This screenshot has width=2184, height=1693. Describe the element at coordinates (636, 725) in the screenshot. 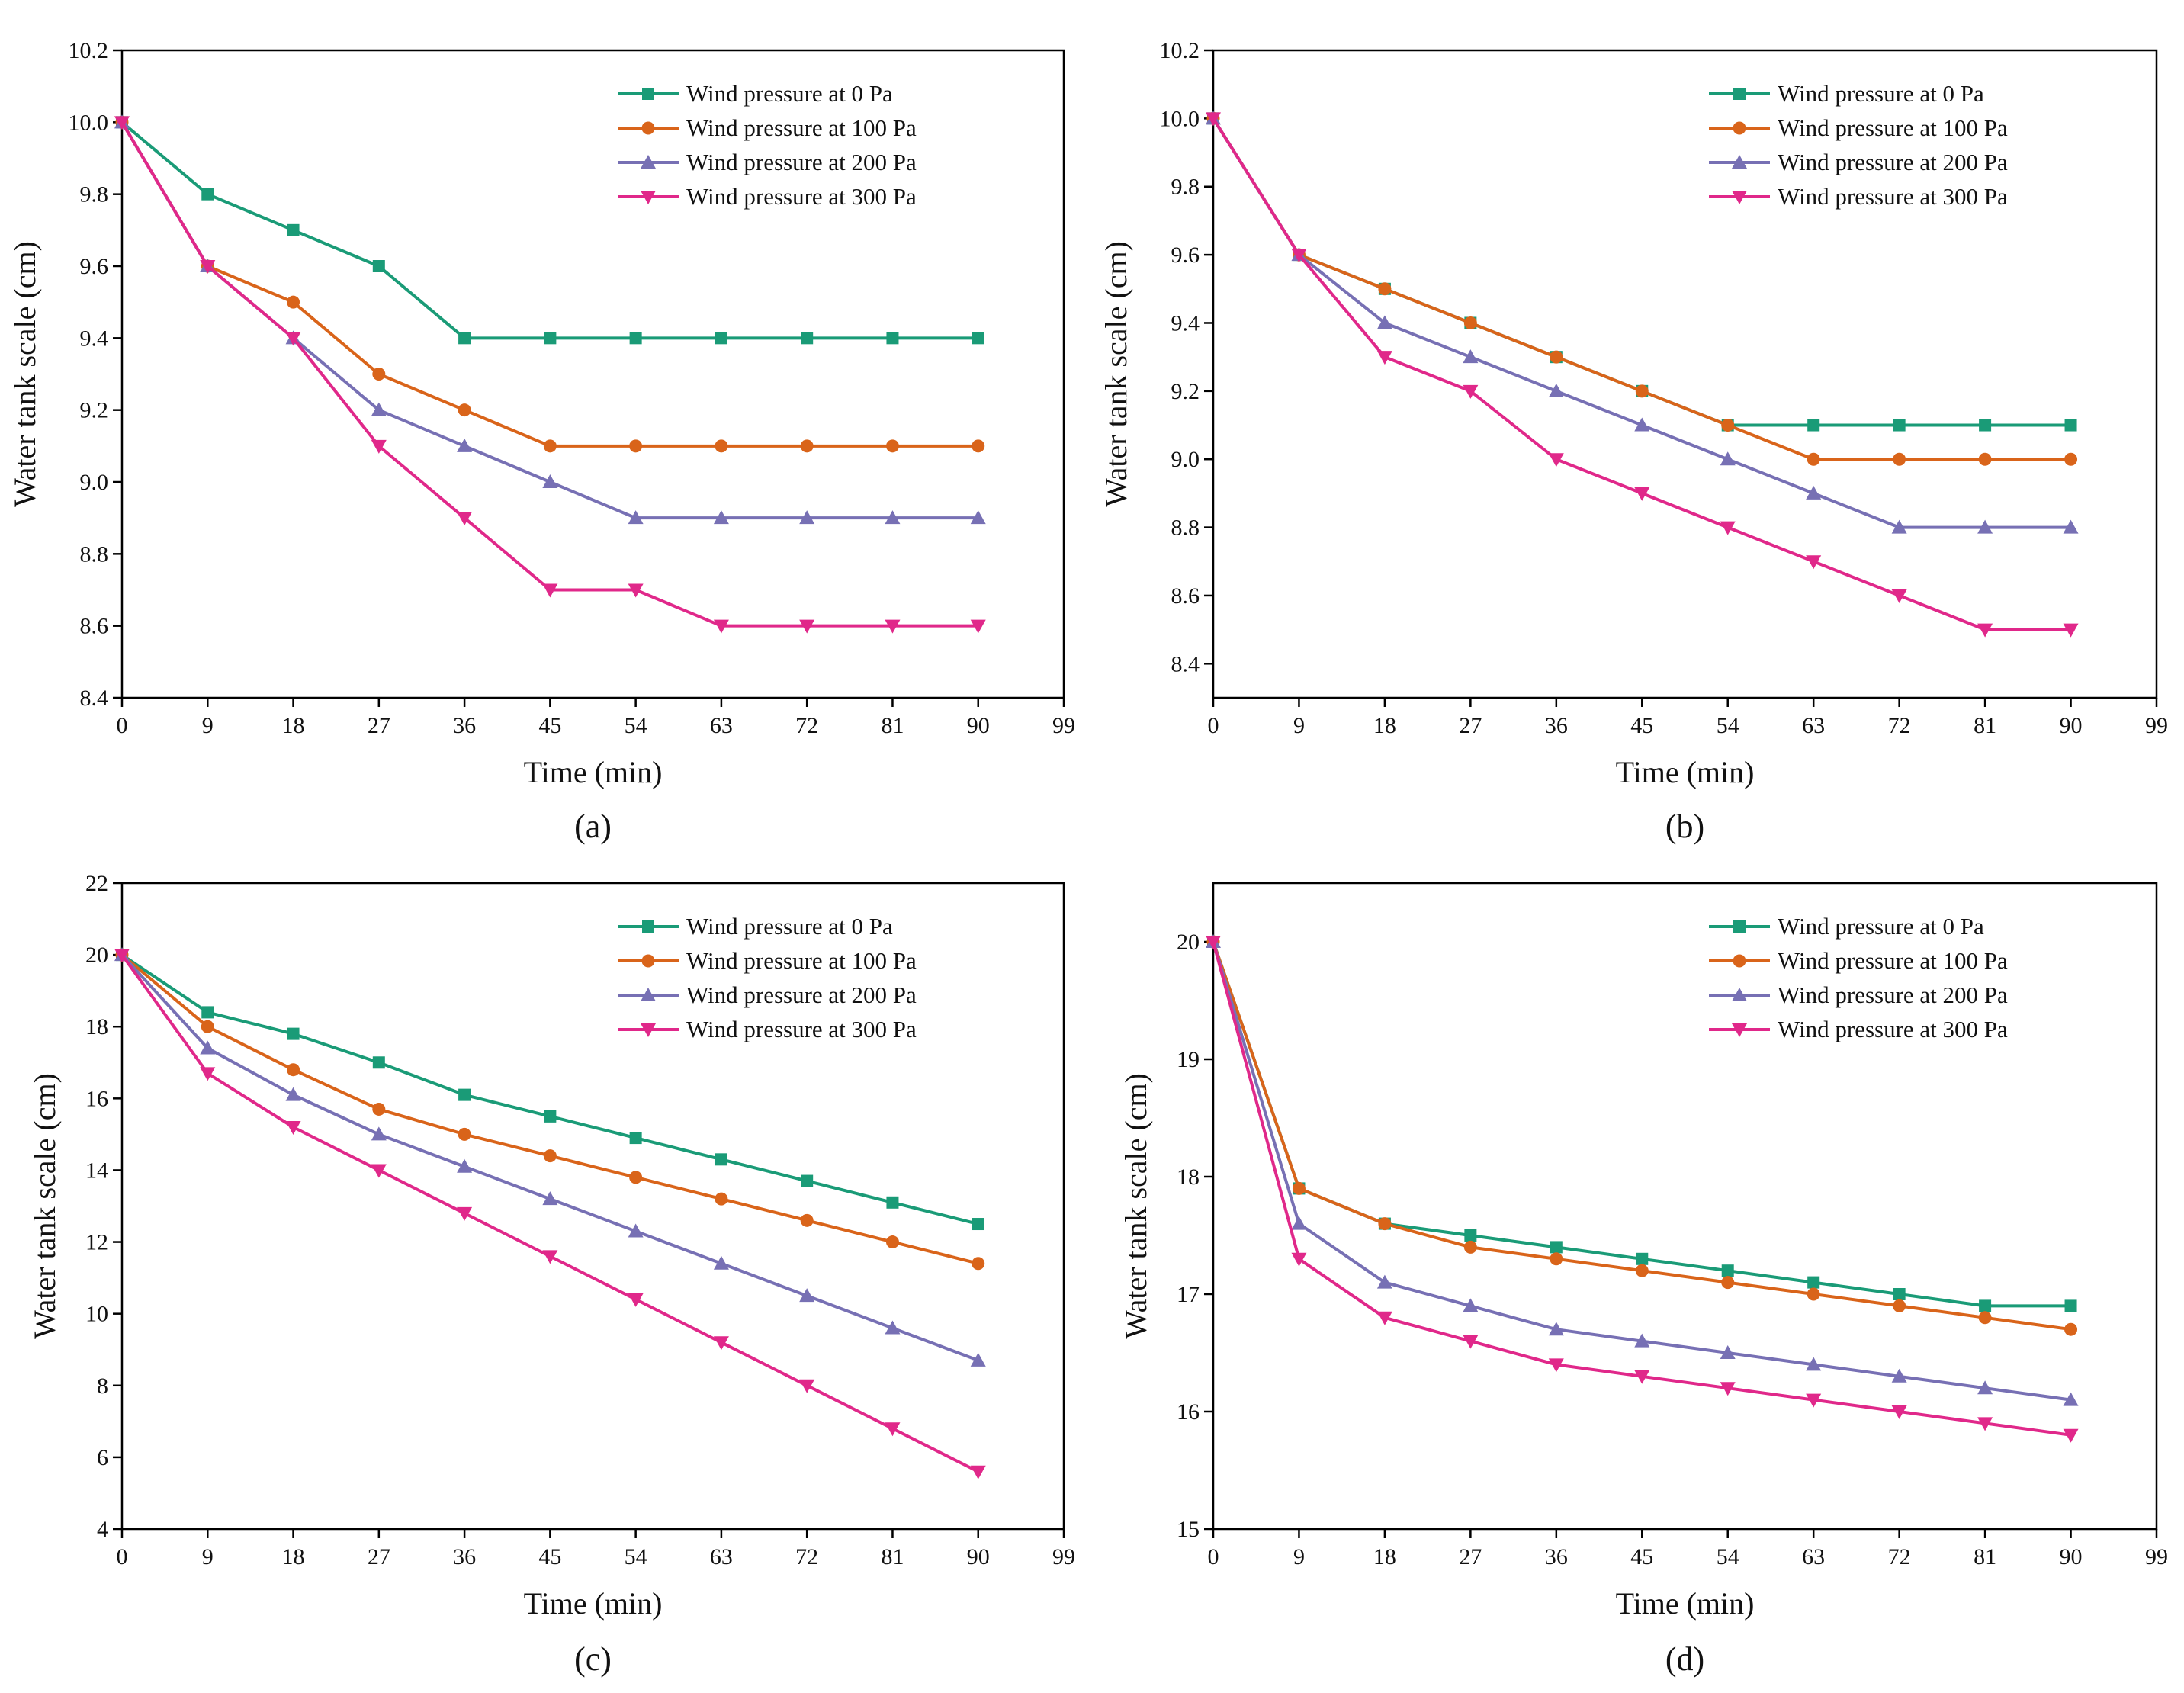

I see `x-tick-label: 54` at that location.